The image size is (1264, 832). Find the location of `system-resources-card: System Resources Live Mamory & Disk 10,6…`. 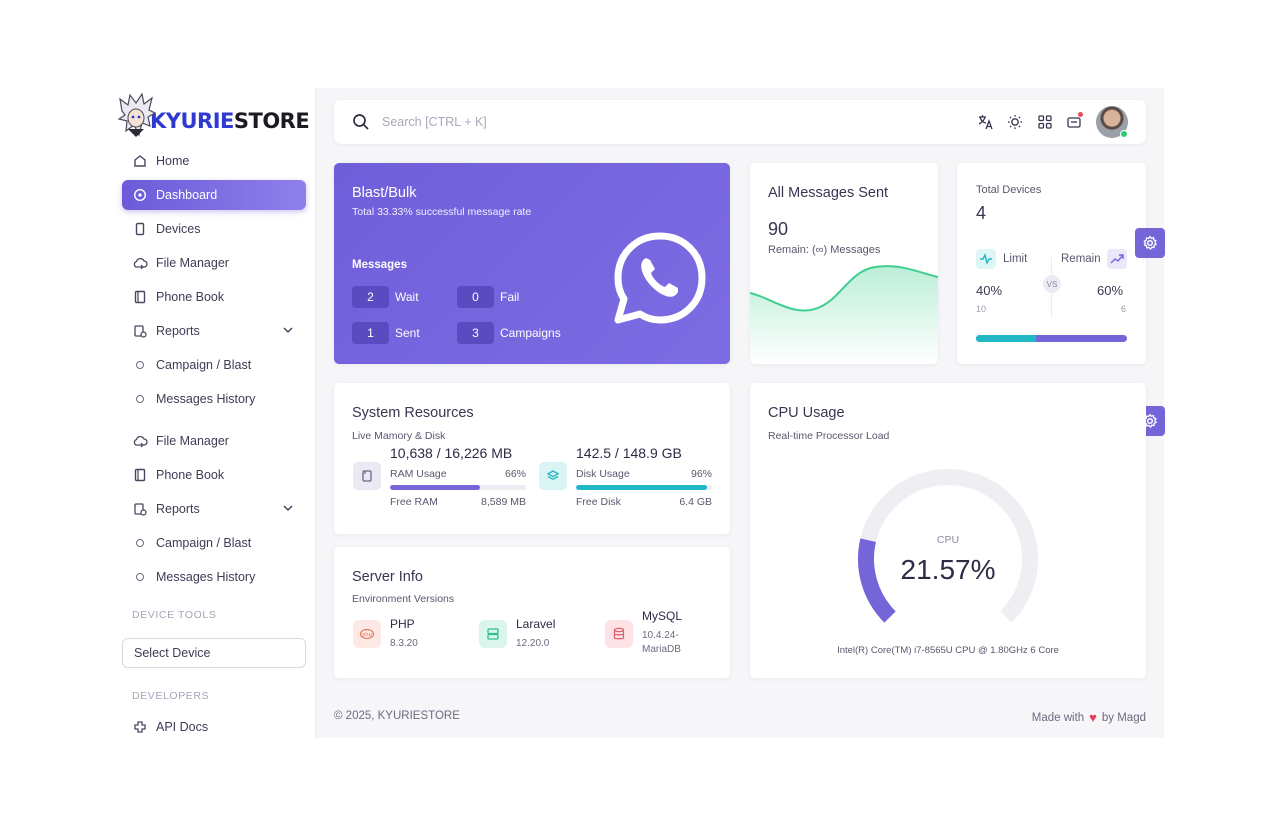

system-resources-card: System Resources Live Mamory & Disk 10,6… is located at coordinates (532, 458).